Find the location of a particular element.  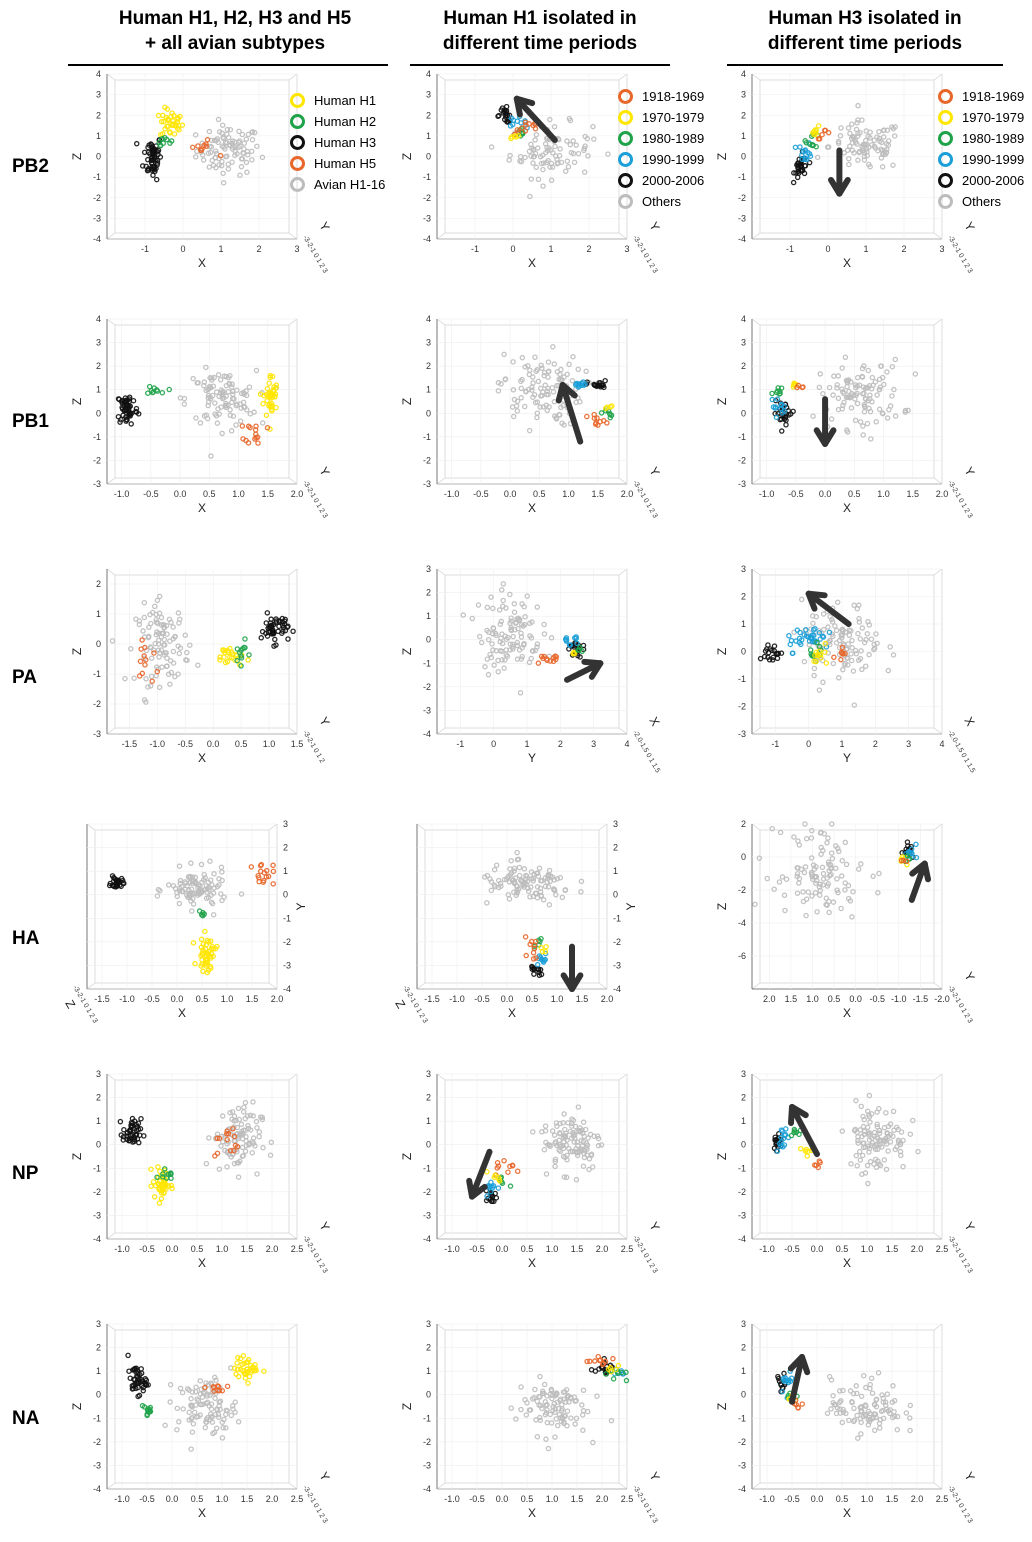

z-tick-label: 1 is located at coordinates (428, 136).